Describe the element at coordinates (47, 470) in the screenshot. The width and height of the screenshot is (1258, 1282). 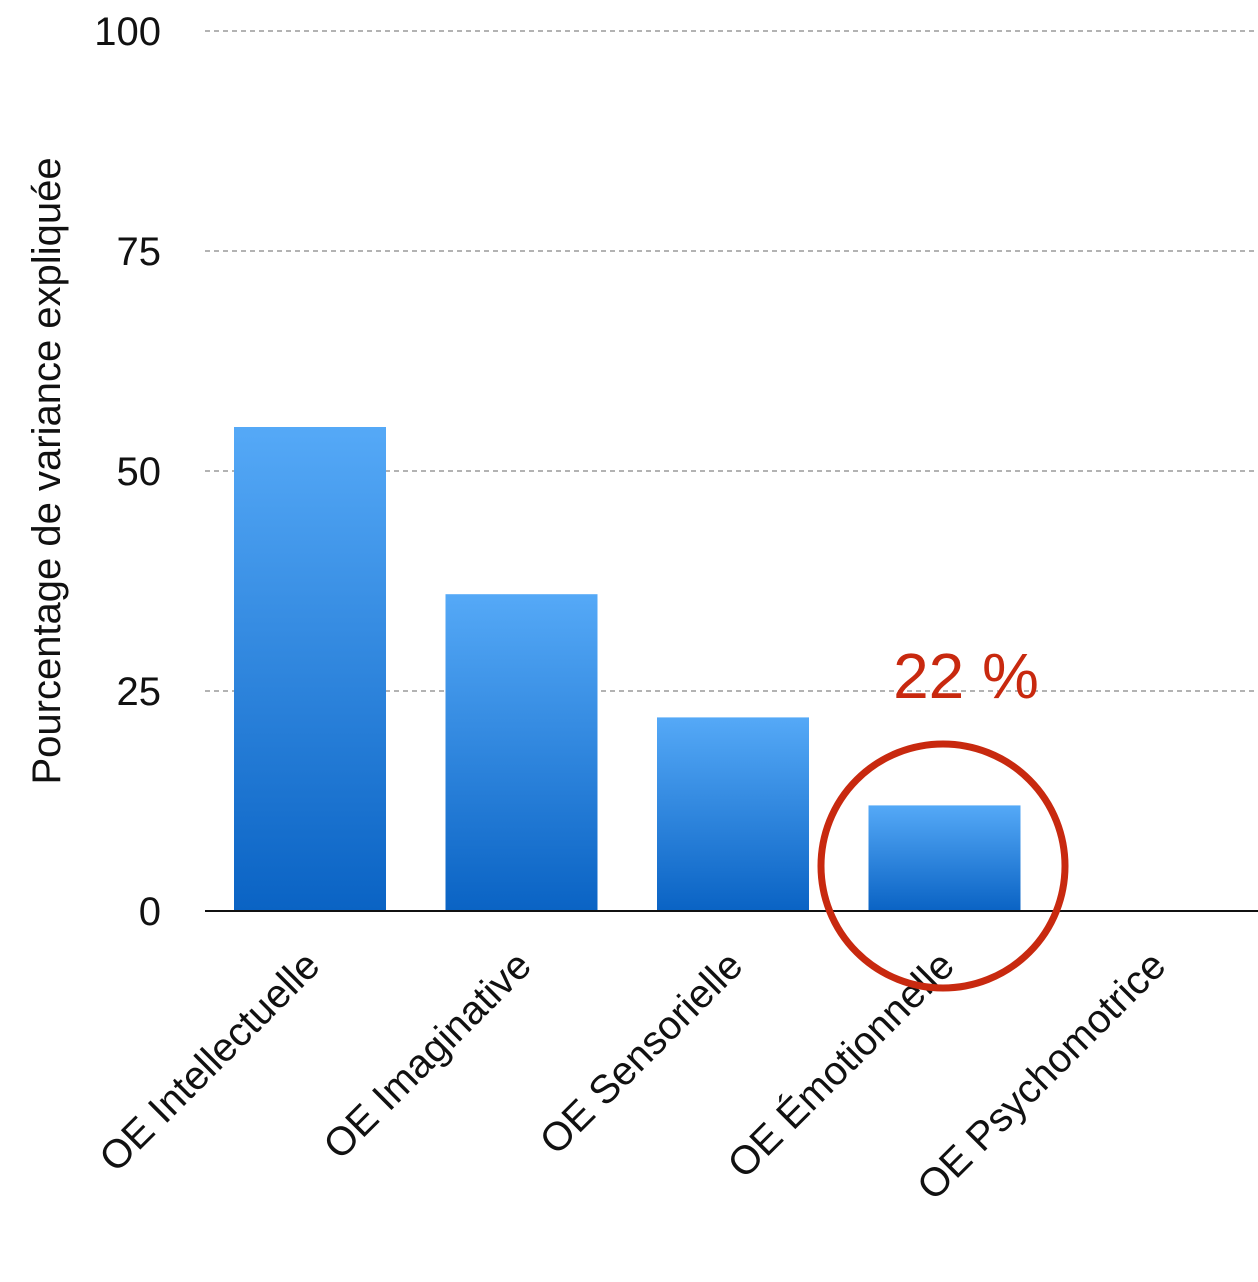
I see `y-axis-title: Pourcentage de variance expliquée` at that location.